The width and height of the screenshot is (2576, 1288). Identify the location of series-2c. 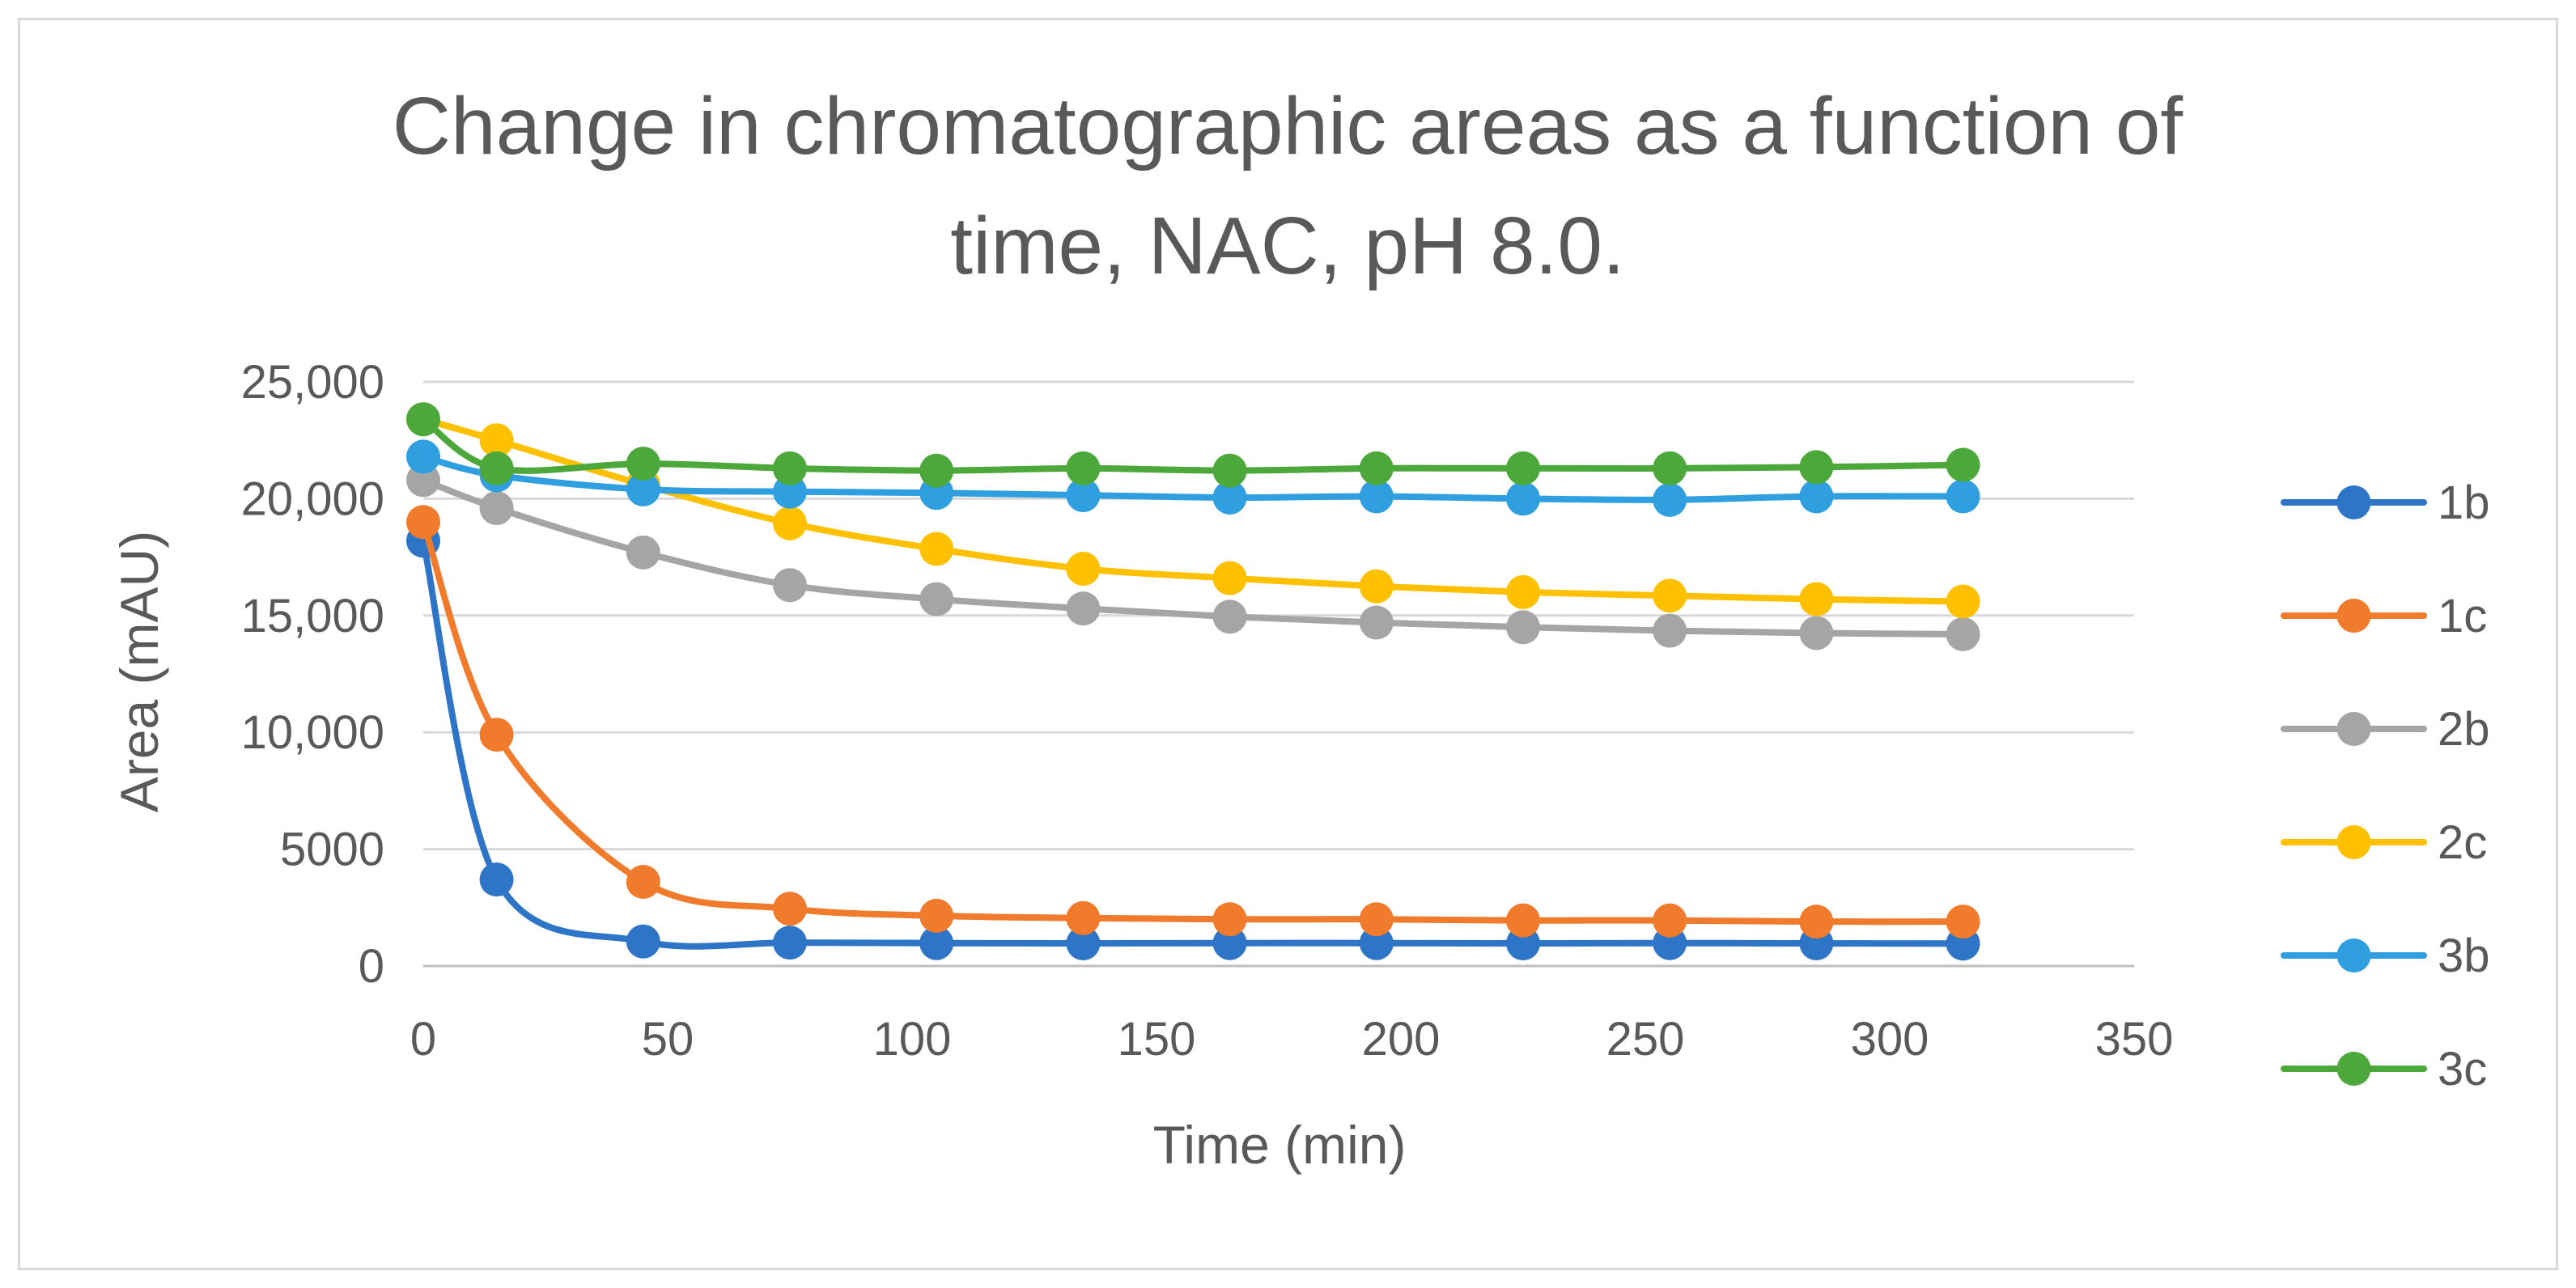
(1193, 510).